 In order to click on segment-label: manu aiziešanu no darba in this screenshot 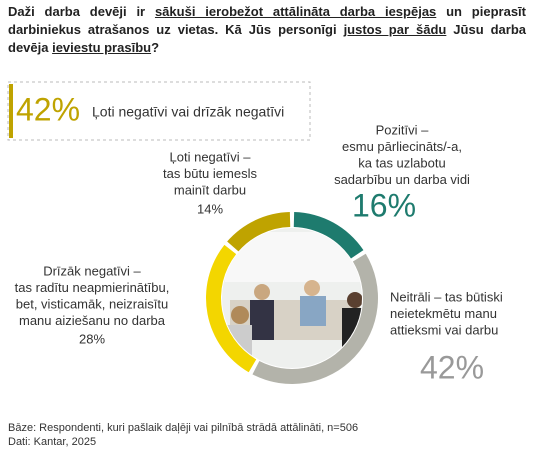, I will do `click(92, 320)`.